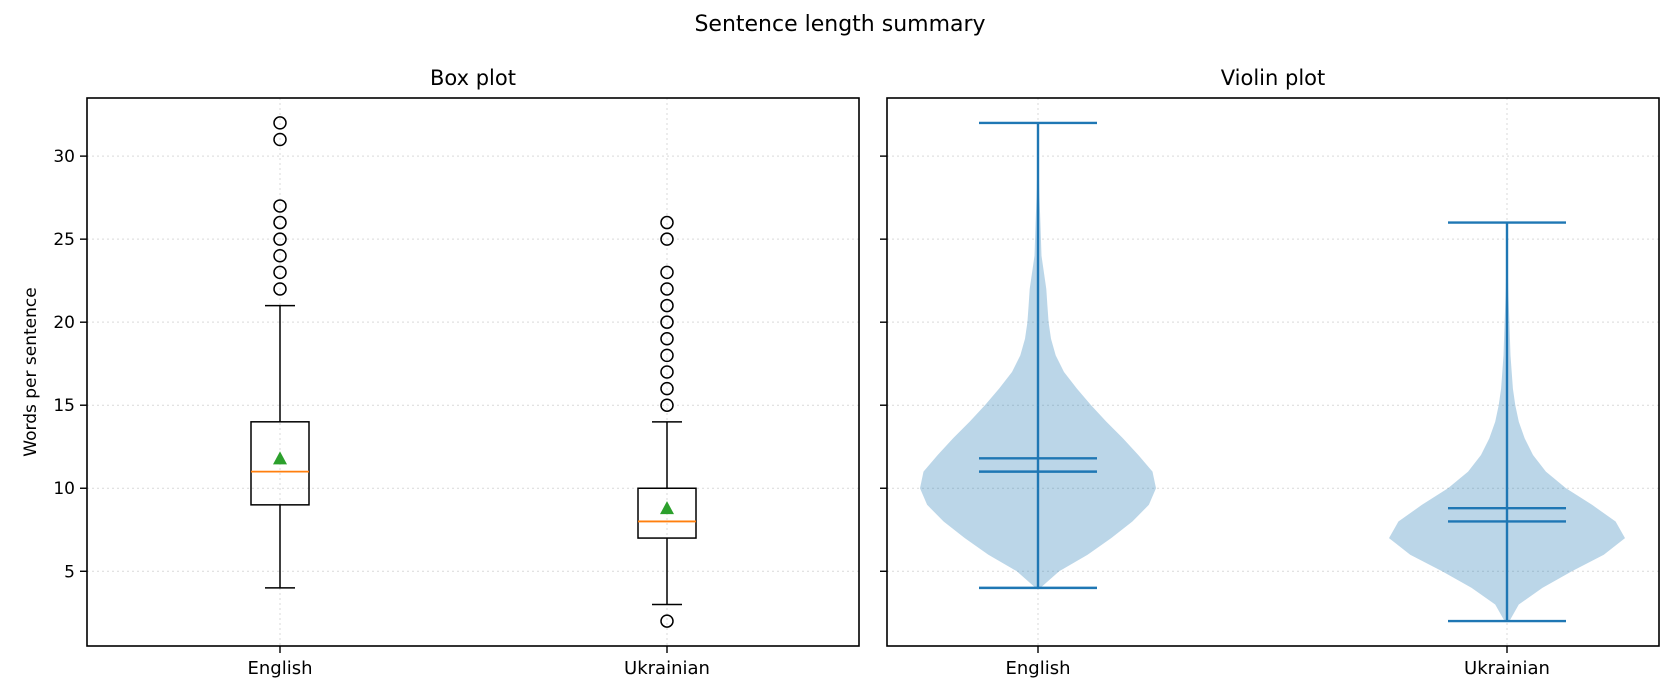 The image size is (1680, 700). What do you see at coordinates (64, 240) in the screenshot?
I see `box-plot-y-tick-label: 25` at bounding box center [64, 240].